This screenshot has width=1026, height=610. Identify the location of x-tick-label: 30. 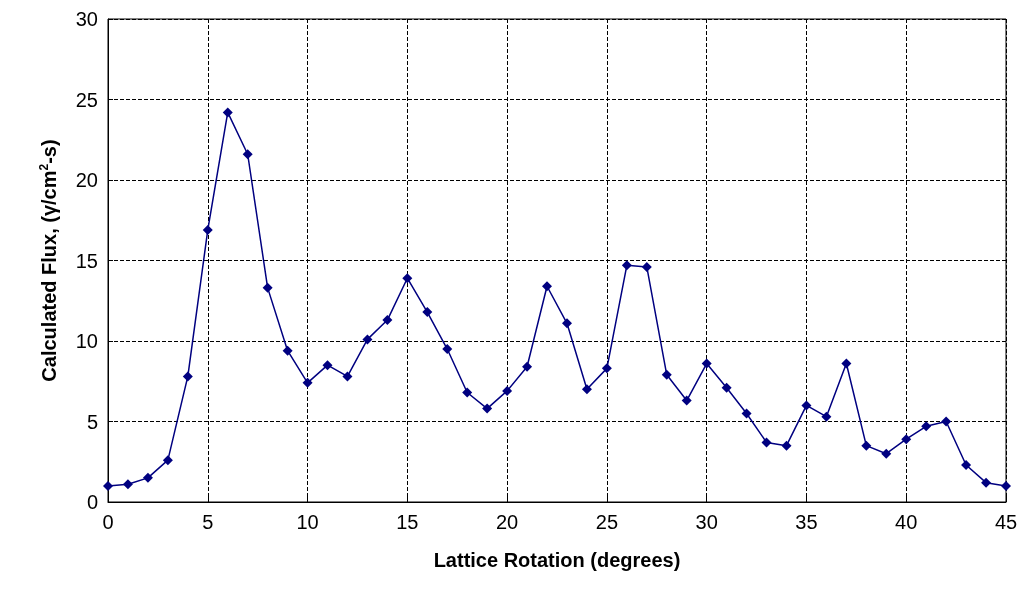
(706, 522).